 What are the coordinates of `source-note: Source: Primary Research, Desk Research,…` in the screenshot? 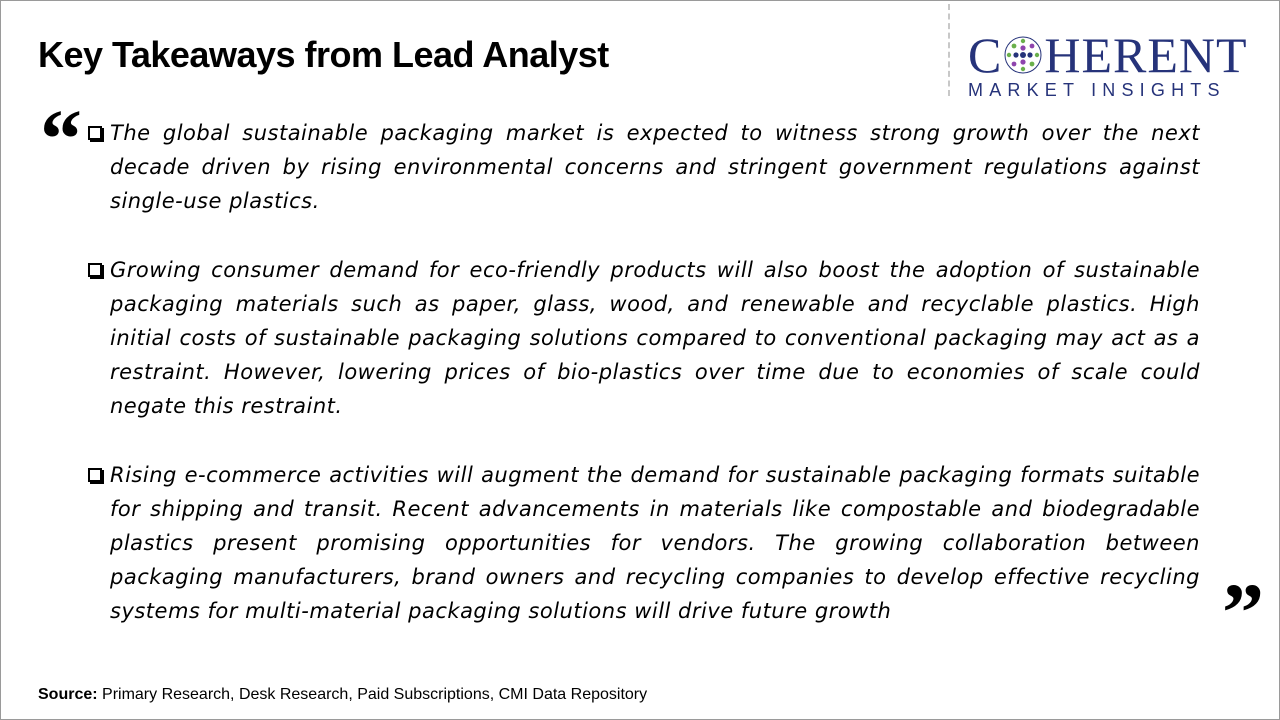 It's located at (342, 695).